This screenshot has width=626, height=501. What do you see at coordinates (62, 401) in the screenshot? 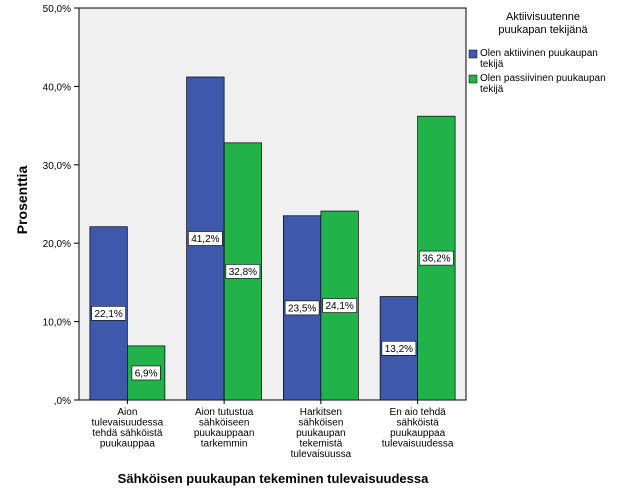
I see `y-tick-label: ,0%` at bounding box center [62, 401].